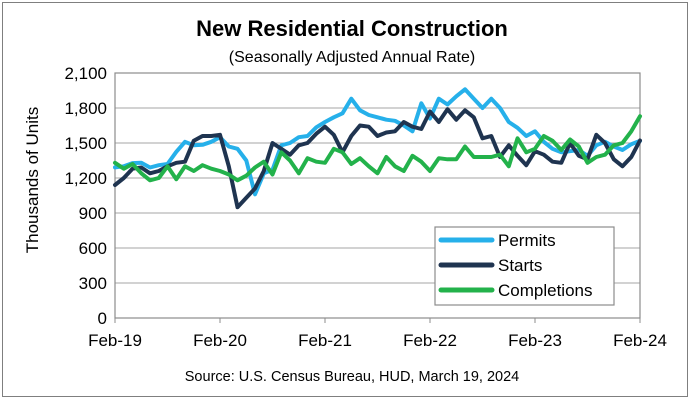  I want to click on legend: Permits Starts Completions, so click(524, 266).